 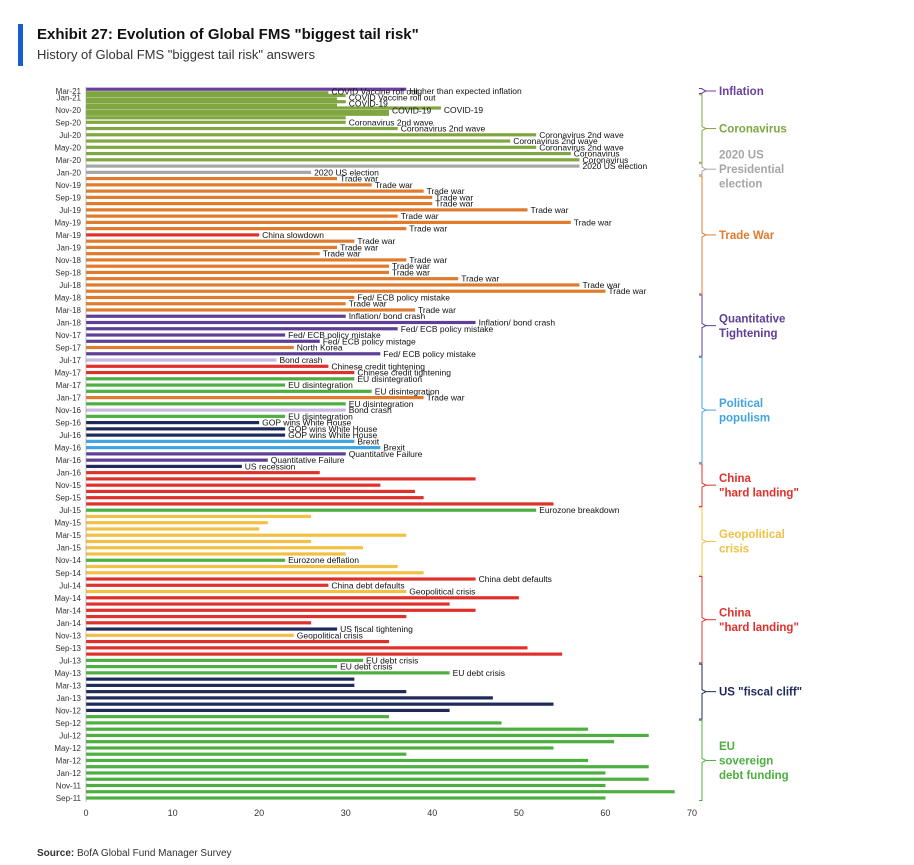 What do you see at coordinates (465, 91) in the screenshot?
I see `data-label: Higher than expected inflation` at bounding box center [465, 91].